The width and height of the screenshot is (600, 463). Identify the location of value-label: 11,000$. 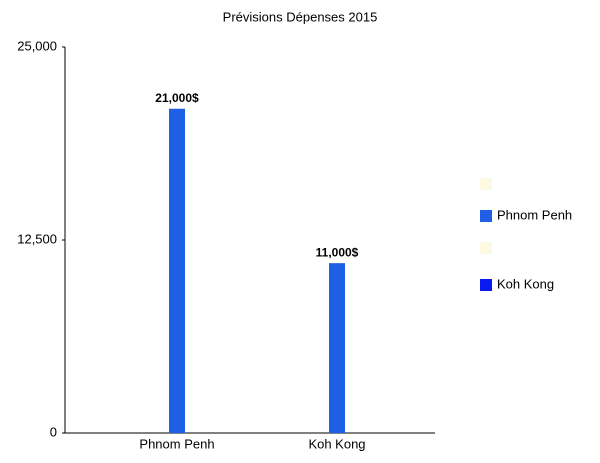
(337, 252).